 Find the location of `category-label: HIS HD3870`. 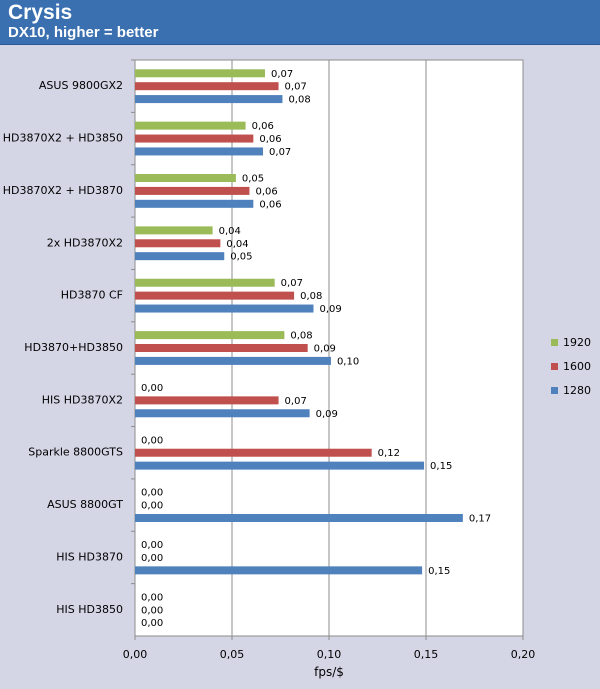

category-label: HIS HD3870 is located at coordinates (89, 556).